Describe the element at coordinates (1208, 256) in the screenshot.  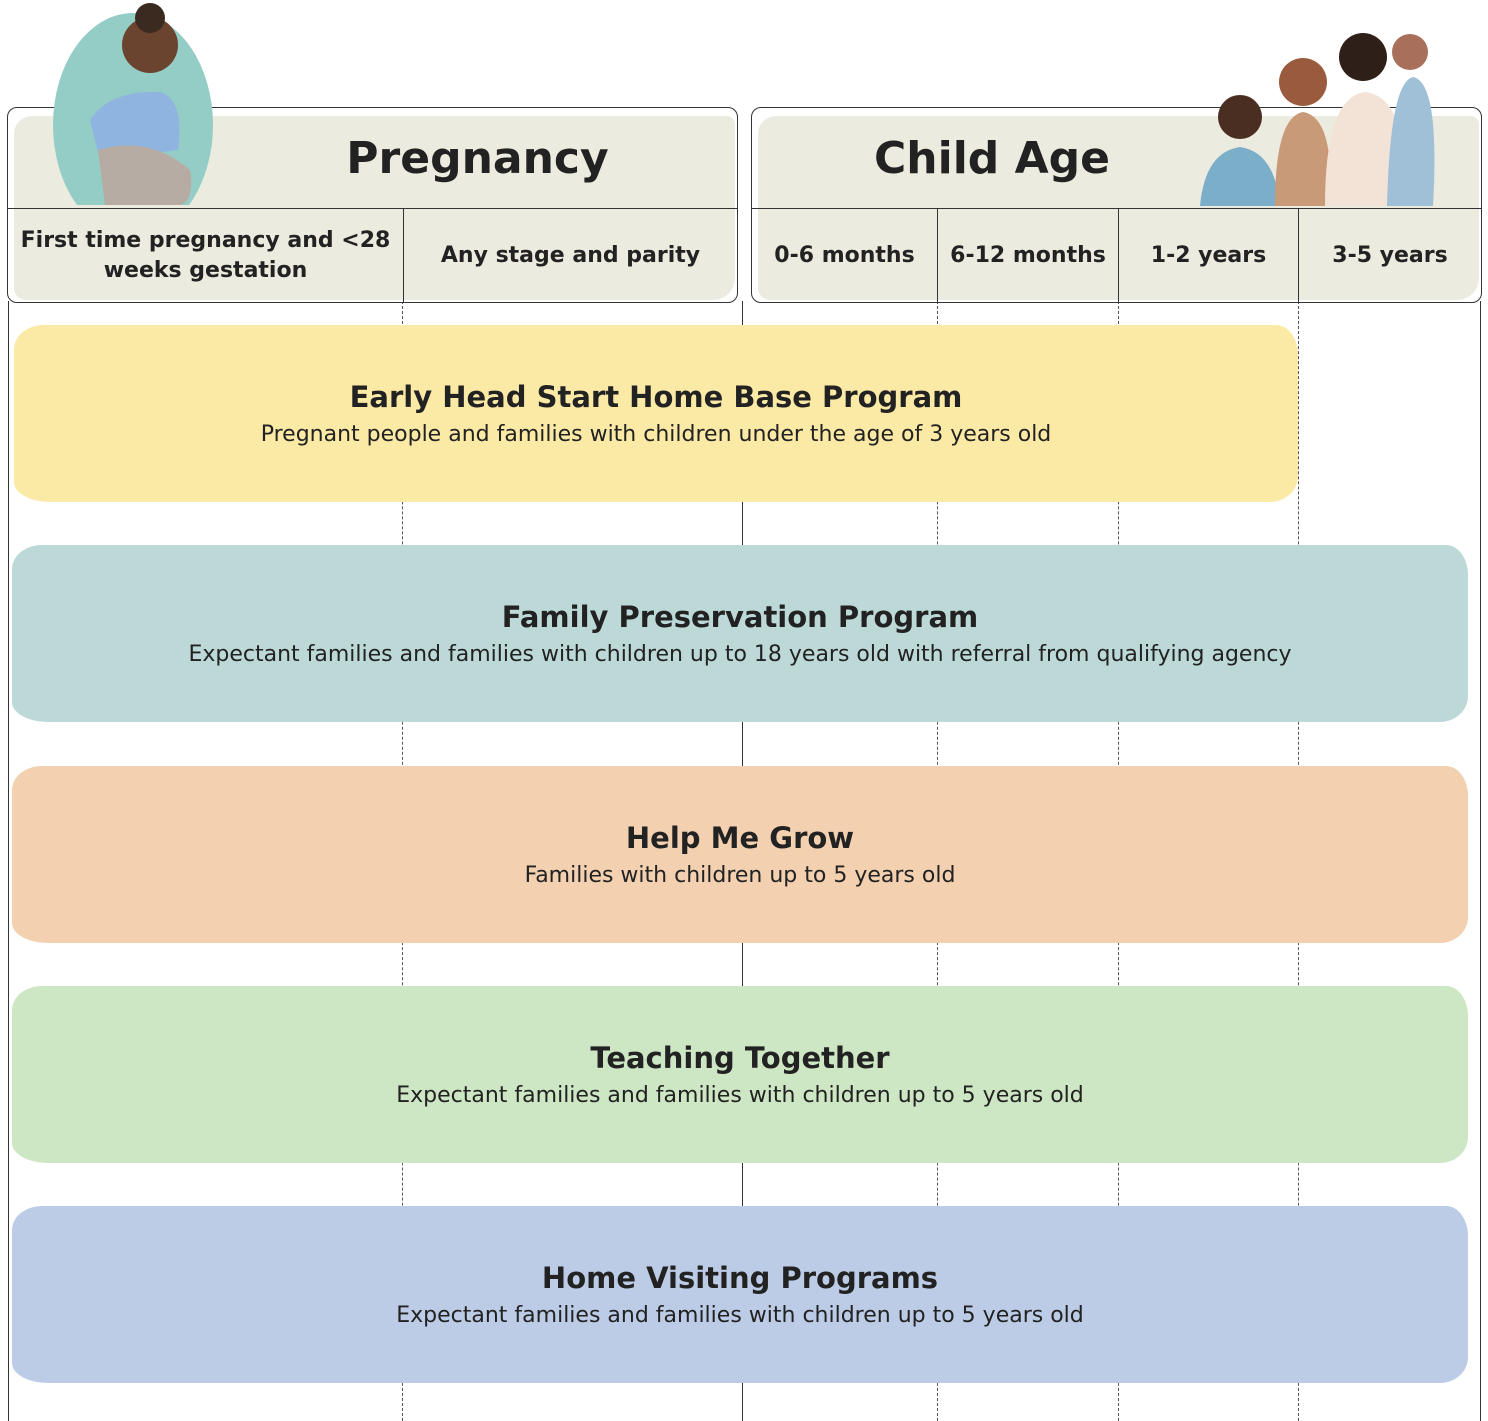
I see `column-label: 1-2 years` at that location.